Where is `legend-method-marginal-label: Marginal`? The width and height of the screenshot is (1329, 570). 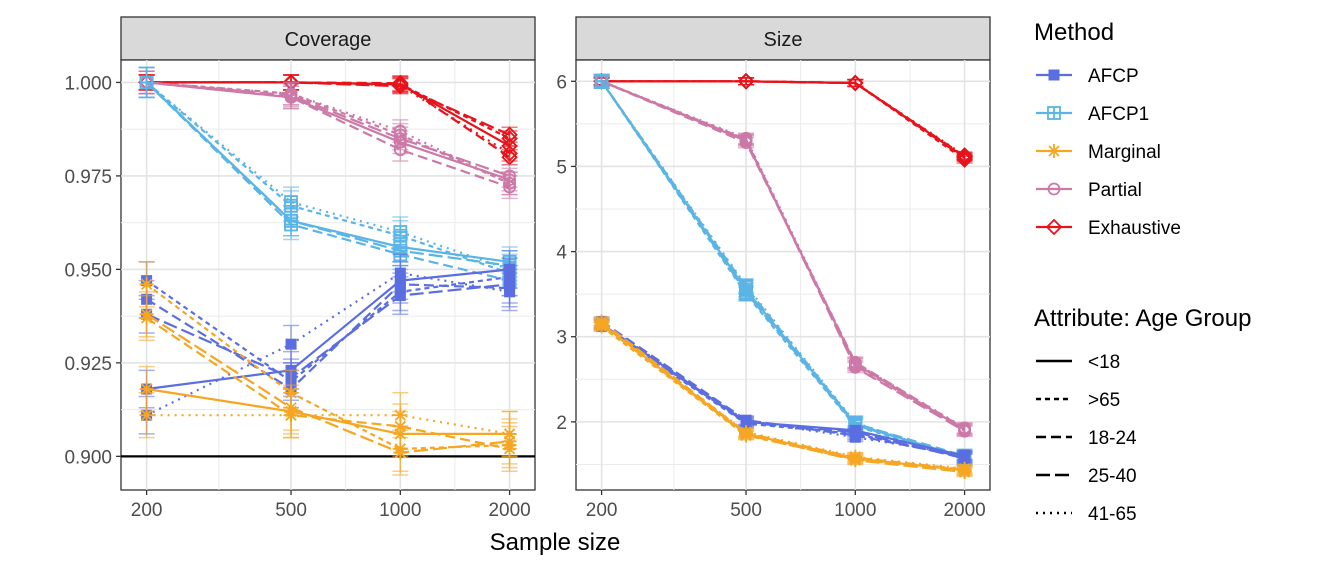
legend-method-marginal-label: Marginal is located at coordinates (1124, 152).